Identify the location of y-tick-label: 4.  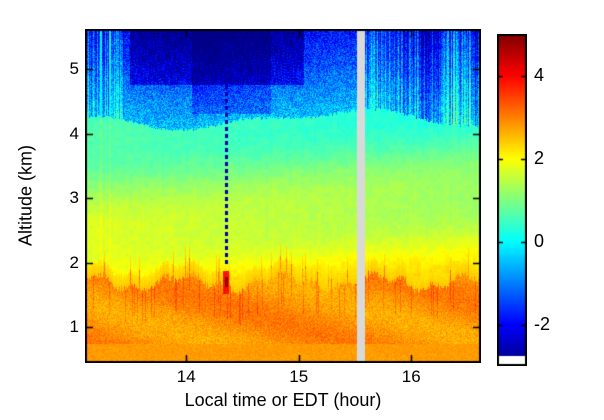
(74, 133).